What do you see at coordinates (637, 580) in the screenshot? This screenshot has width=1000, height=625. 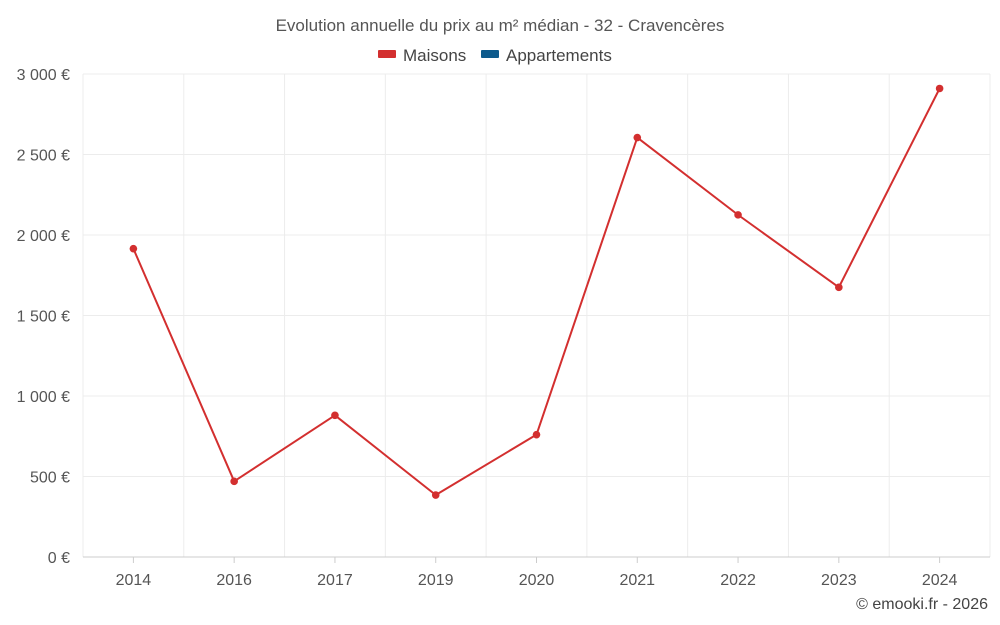 I see `x-tick-label: 2021` at bounding box center [637, 580].